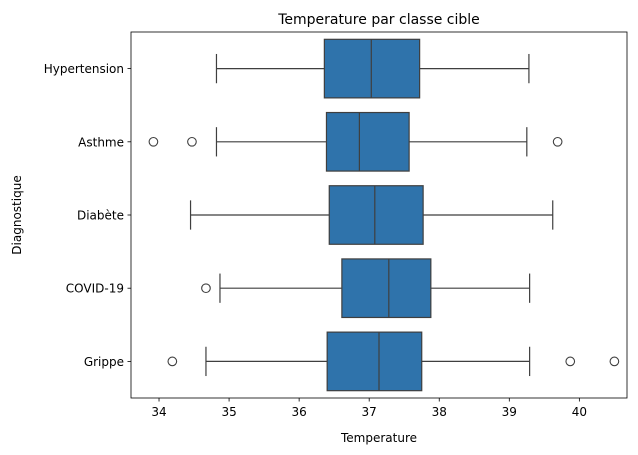 Image resolution: width=638 pixels, height=455 pixels. I want to click on y-tick-label: Hypertension, so click(84, 69).